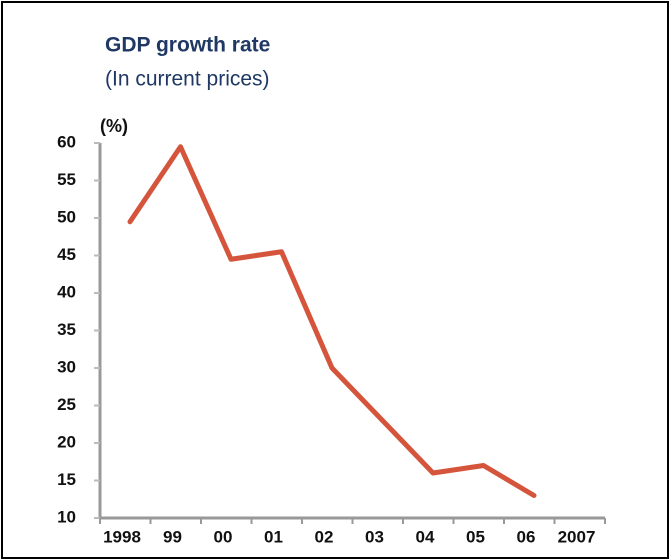 The width and height of the screenshot is (670, 560). What do you see at coordinates (223, 536) in the screenshot?
I see `x-tick-label: 00` at bounding box center [223, 536].